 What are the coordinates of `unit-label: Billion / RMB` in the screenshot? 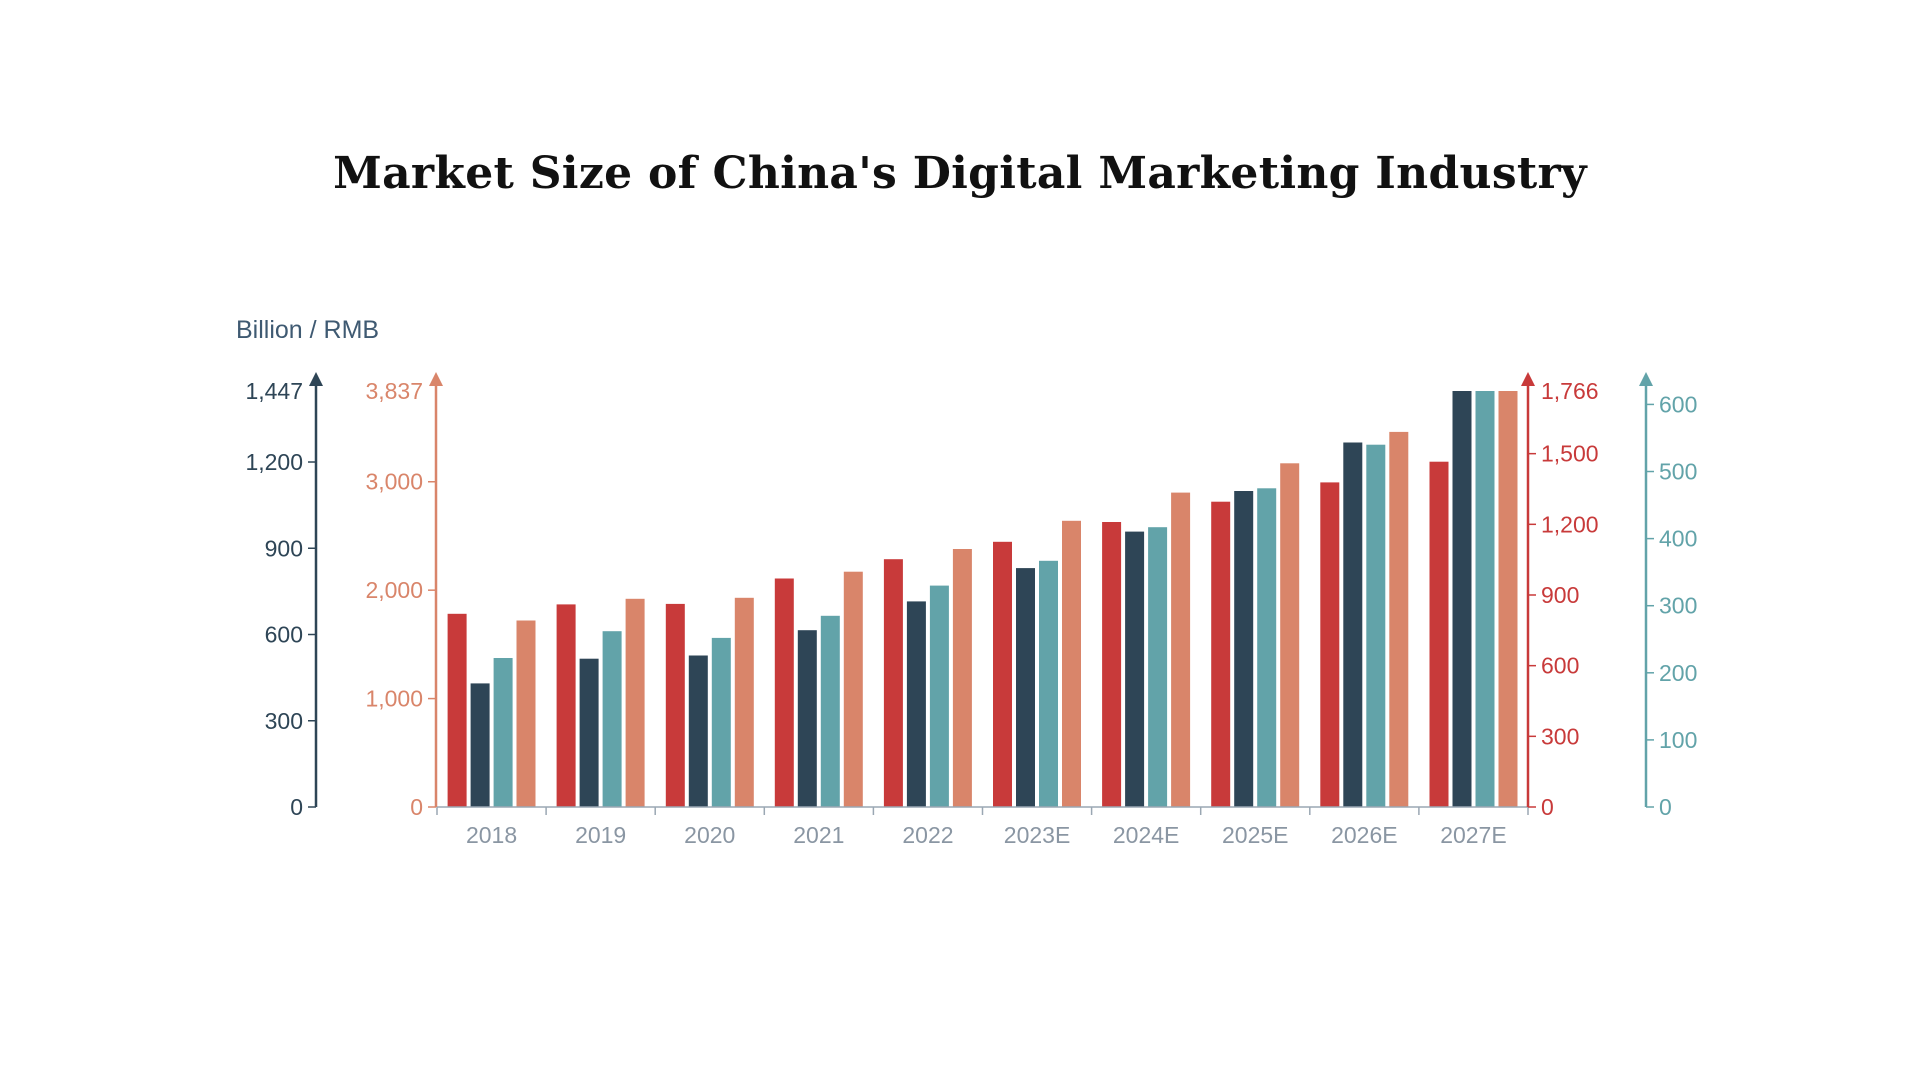 It's located at (308, 330).